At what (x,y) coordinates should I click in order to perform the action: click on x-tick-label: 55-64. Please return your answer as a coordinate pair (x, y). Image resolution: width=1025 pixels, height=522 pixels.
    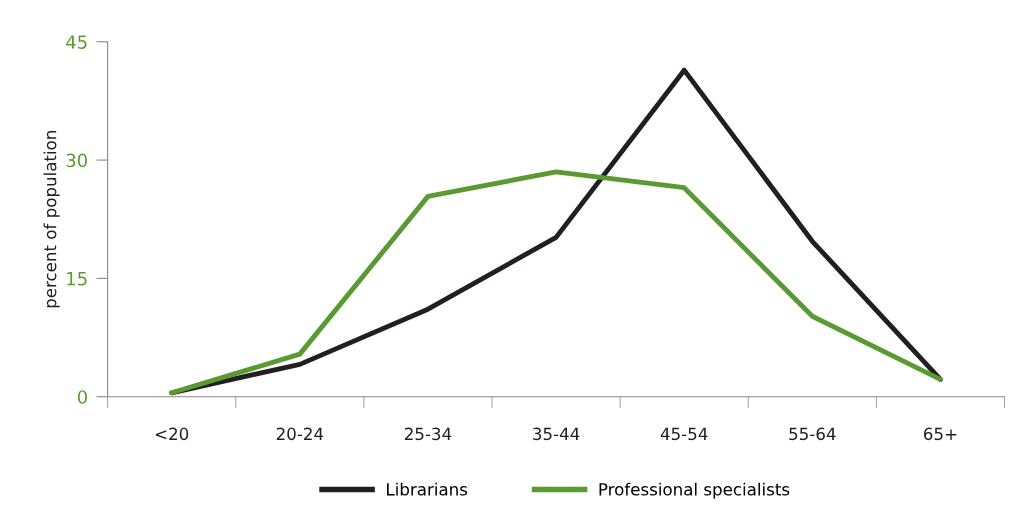
    Looking at the image, I should click on (812, 434).